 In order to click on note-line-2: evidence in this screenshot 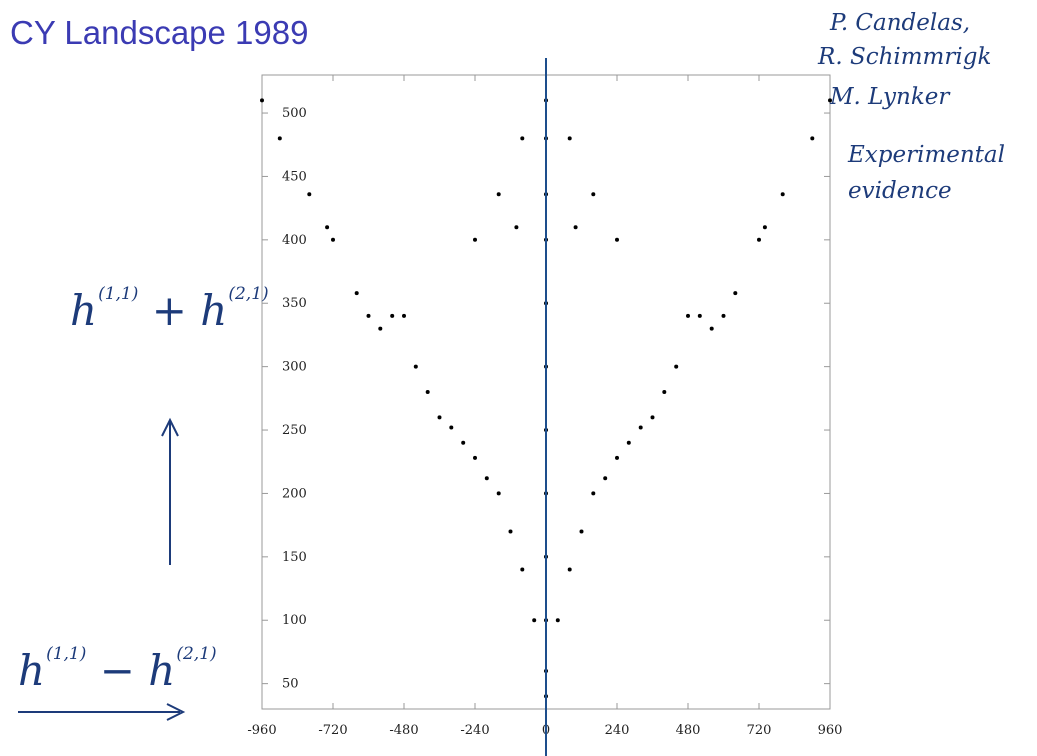, I will do `click(900, 191)`.